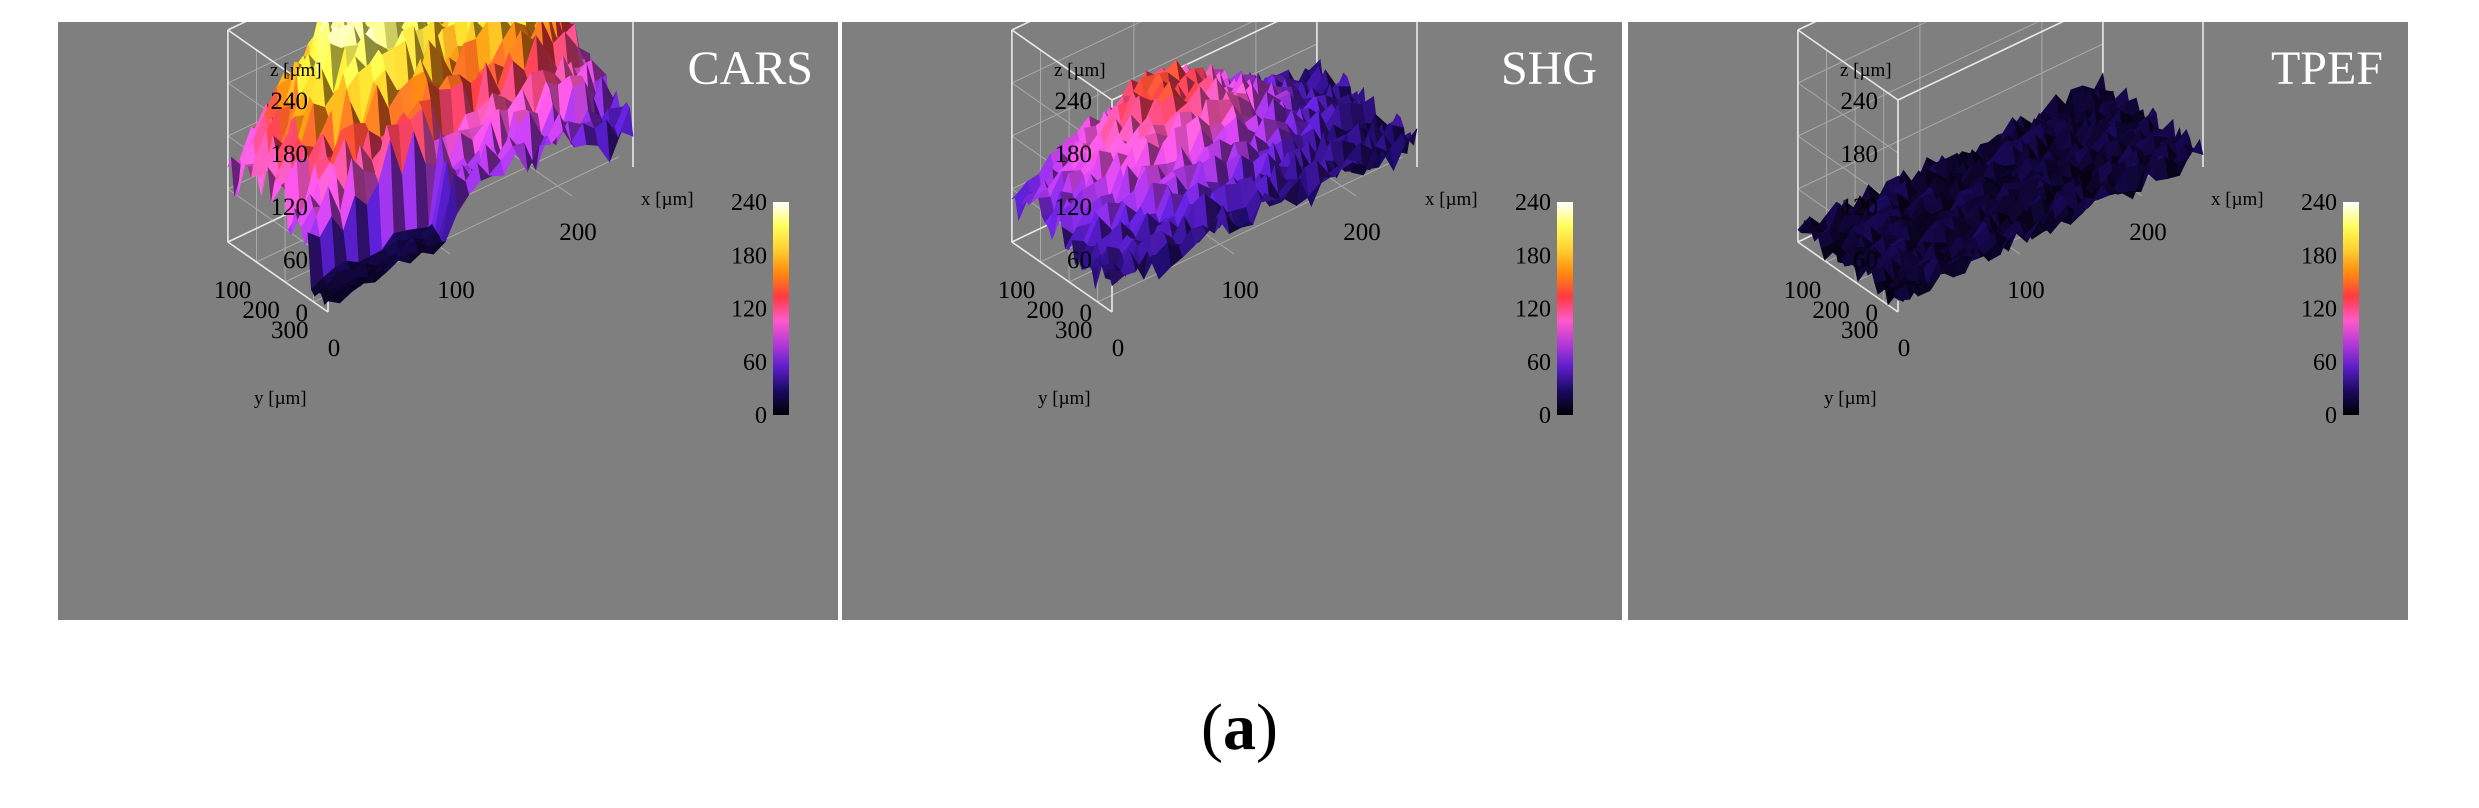 The height and width of the screenshot is (808, 2479). I want to click on caption-open: (, so click(1212, 727).